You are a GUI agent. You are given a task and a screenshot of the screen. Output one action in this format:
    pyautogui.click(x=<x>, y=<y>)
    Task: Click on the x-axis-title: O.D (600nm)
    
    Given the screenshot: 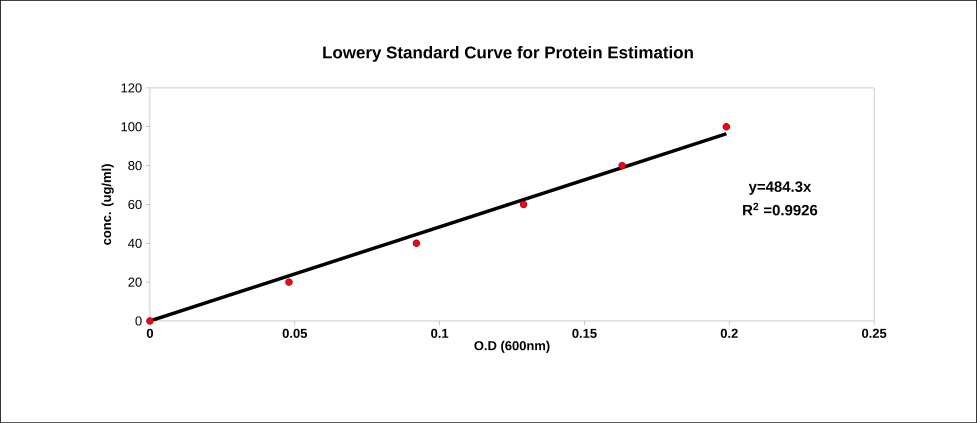 What is the action you would take?
    pyautogui.click(x=512, y=346)
    